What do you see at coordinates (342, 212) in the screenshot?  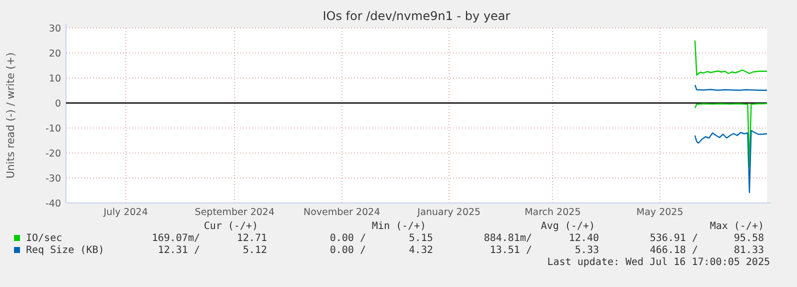 I see `x-tick-label: November 2024` at bounding box center [342, 212].